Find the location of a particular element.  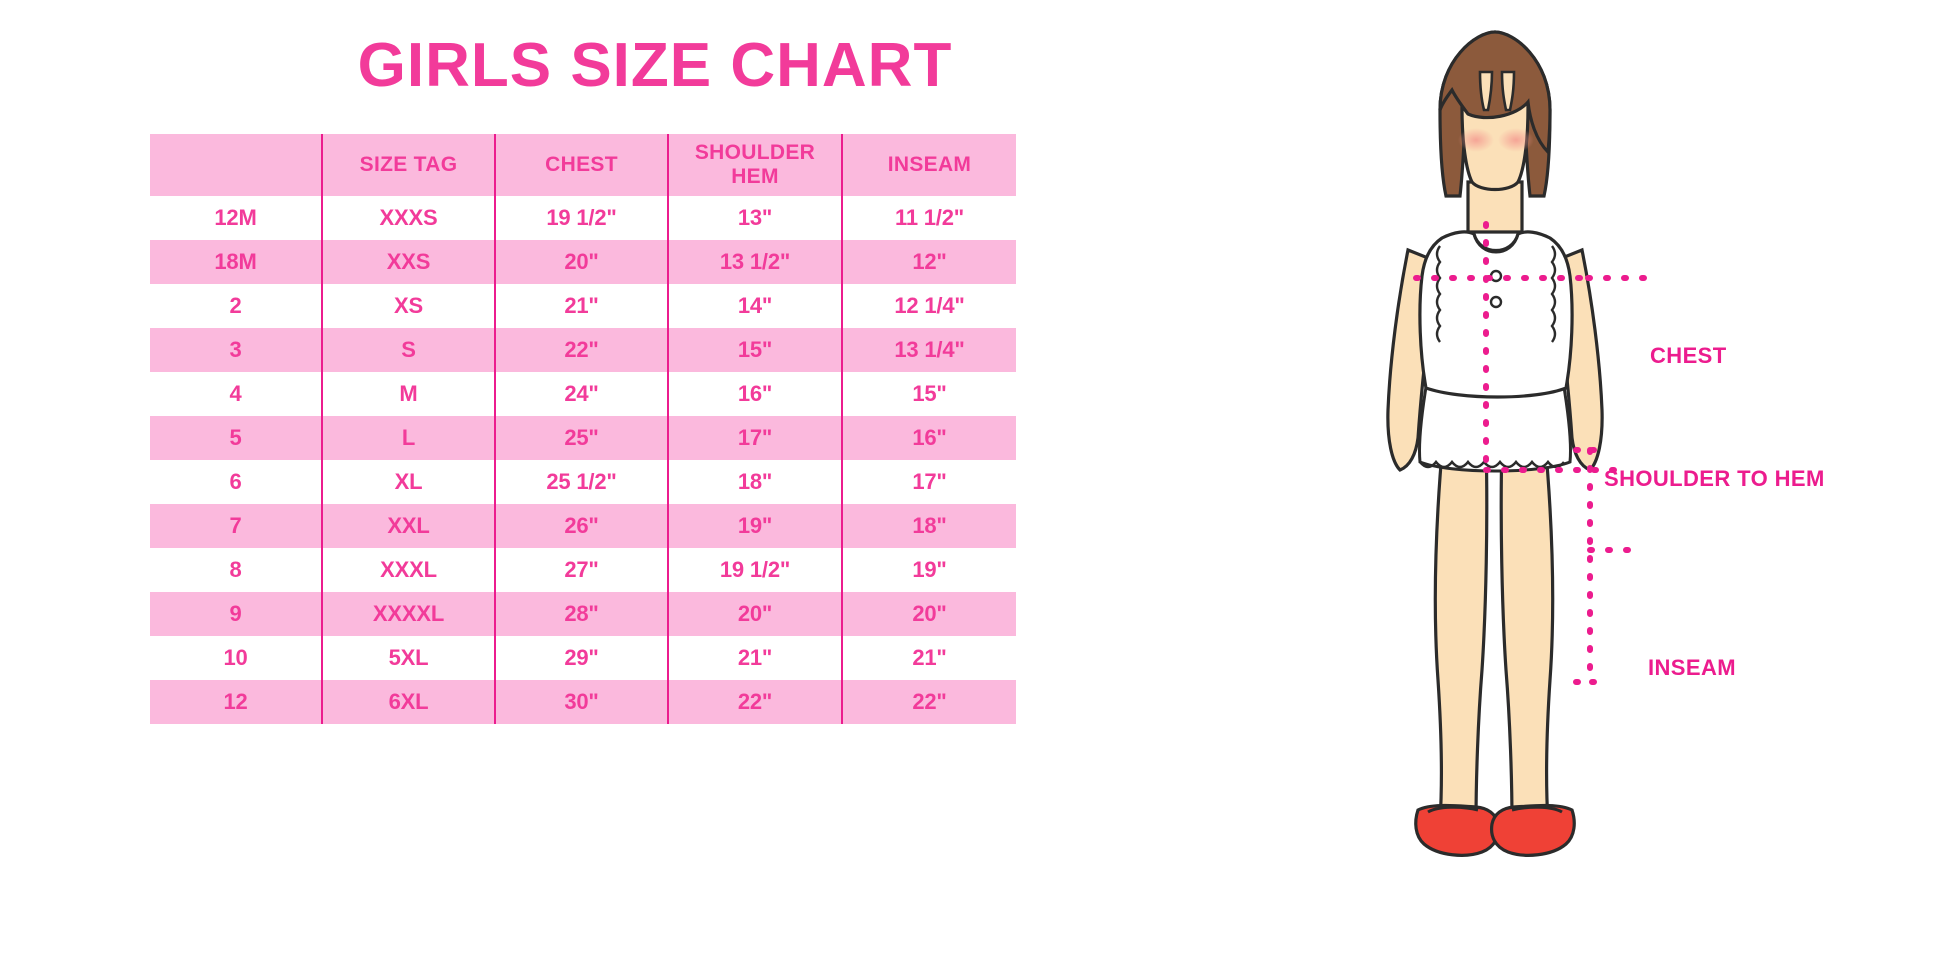

cell-size-tag: M is located at coordinates (408, 394).